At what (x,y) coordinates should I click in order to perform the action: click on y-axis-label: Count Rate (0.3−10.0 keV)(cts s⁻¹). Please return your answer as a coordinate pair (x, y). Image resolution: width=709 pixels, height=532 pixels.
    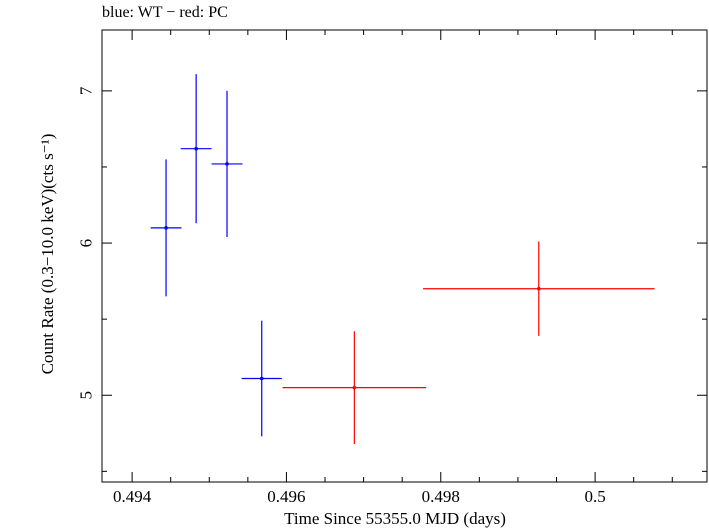
    Looking at the image, I should click on (47, 254).